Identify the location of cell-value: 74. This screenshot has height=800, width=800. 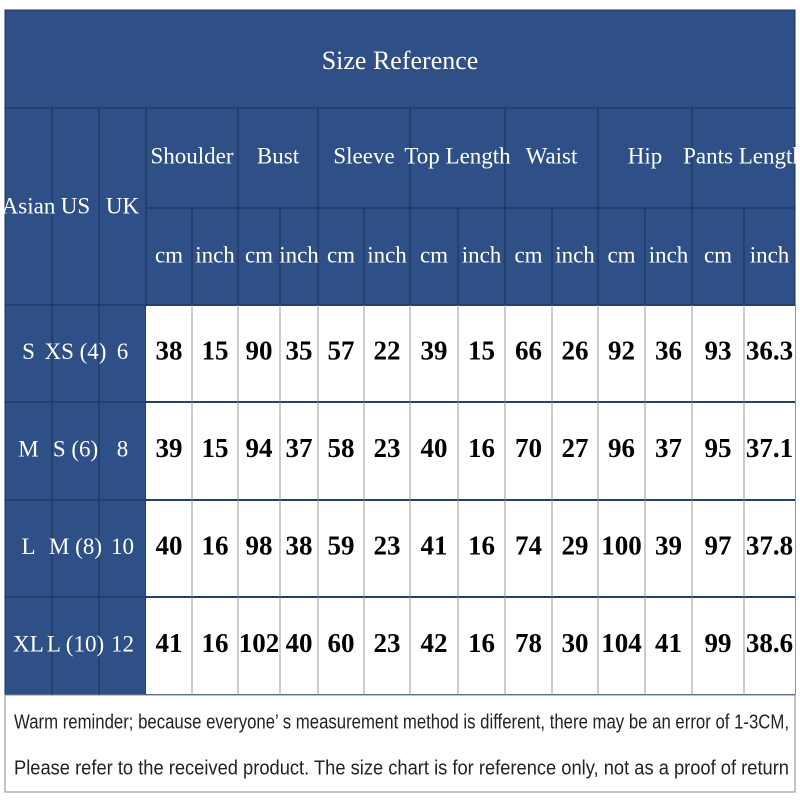
(528, 546).